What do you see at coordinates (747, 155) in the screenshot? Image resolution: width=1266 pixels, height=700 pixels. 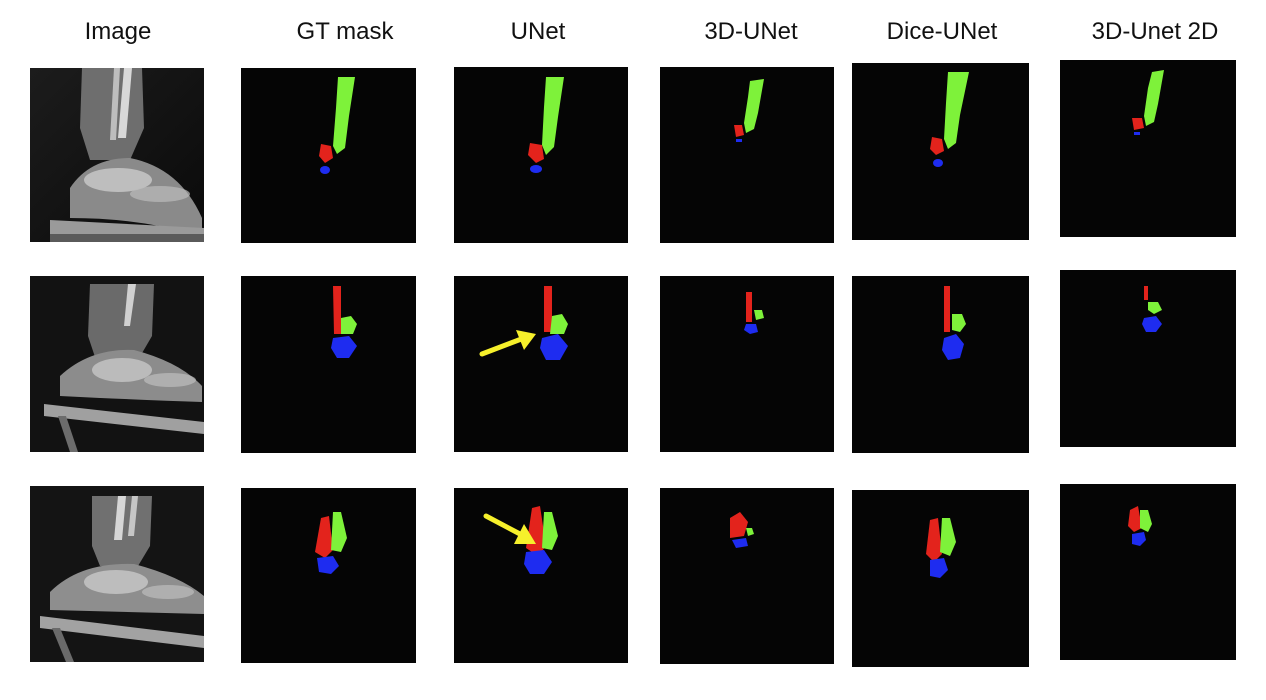 I see `3d-unet-prediction-row-1` at bounding box center [747, 155].